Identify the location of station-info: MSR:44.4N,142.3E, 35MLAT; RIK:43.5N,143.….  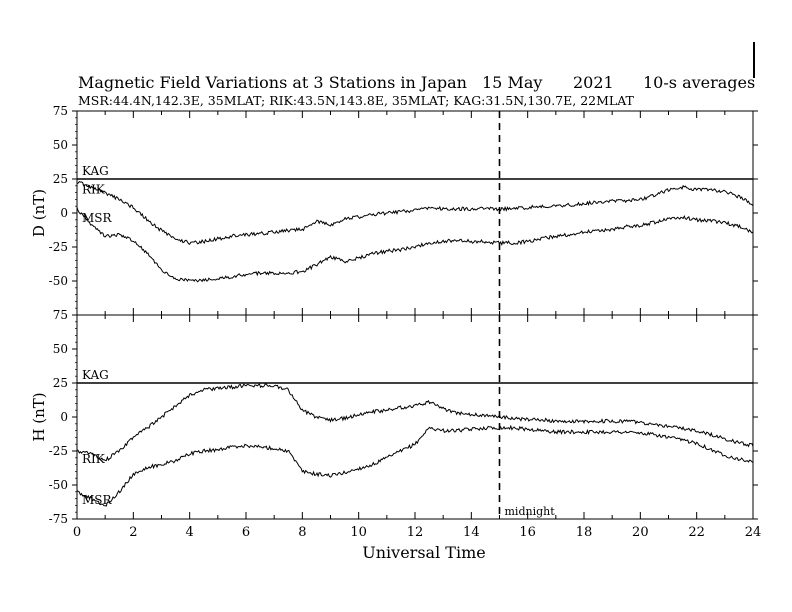
(356, 100).